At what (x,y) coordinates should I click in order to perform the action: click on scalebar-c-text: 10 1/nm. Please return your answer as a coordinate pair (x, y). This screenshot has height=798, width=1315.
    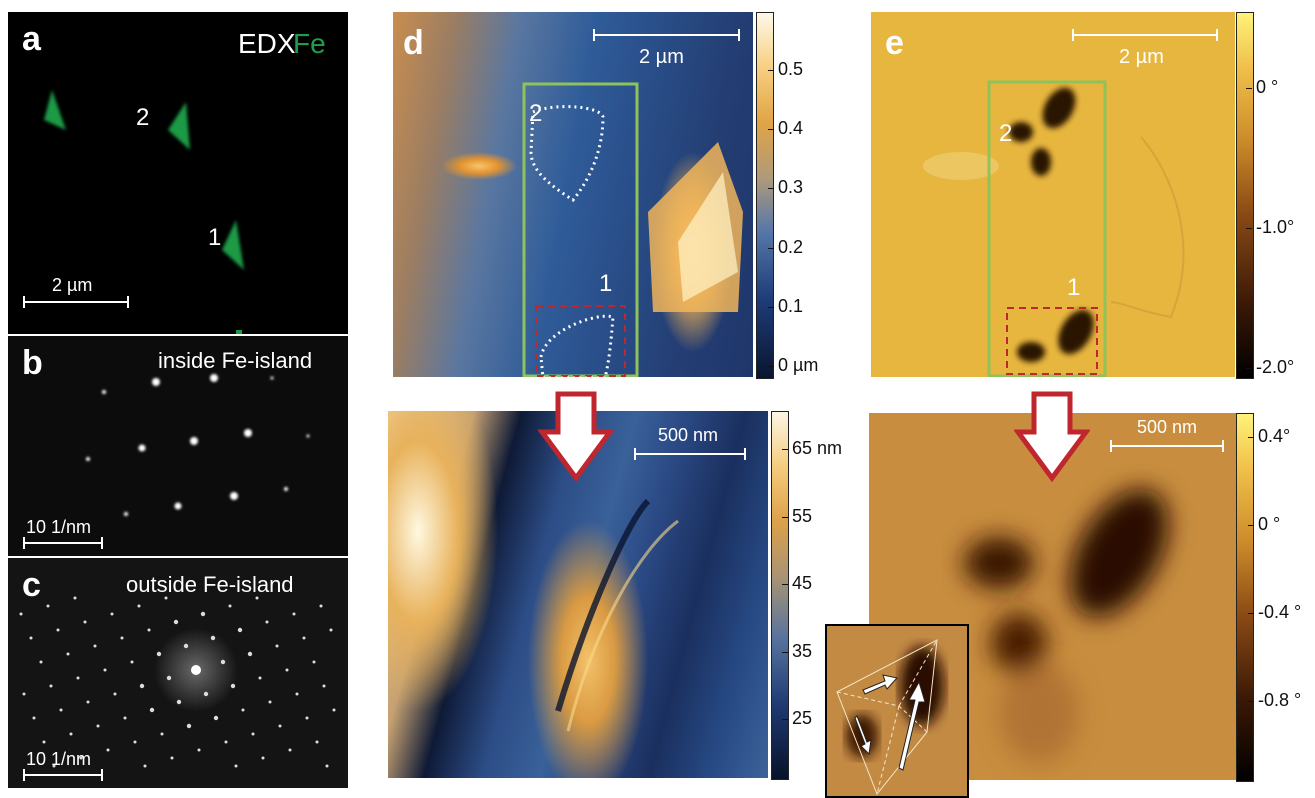
    Looking at the image, I should click on (59, 759).